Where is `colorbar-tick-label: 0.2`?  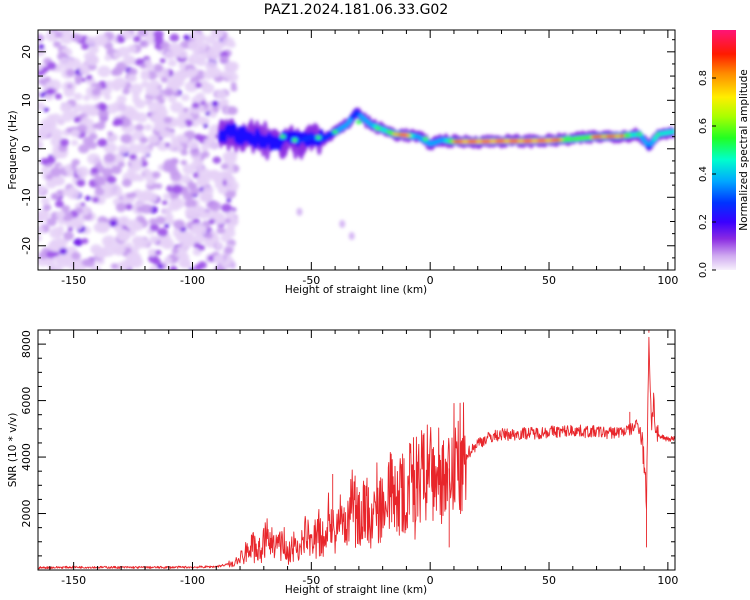
colorbar-tick-label: 0.2 is located at coordinates (703, 222).